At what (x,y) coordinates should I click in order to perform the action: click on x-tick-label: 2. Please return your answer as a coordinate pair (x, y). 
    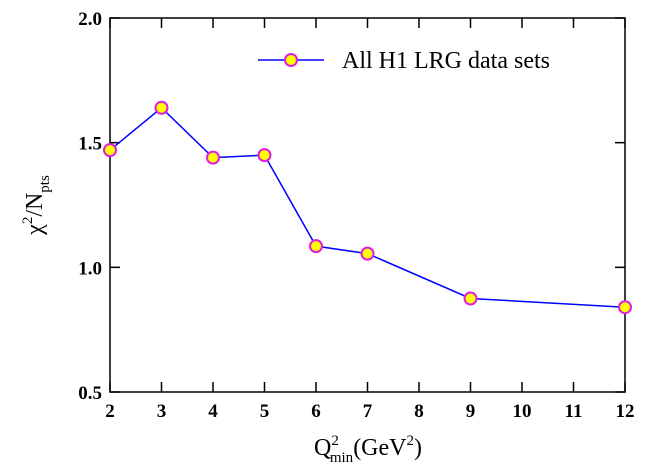
    Looking at the image, I should click on (110, 411).